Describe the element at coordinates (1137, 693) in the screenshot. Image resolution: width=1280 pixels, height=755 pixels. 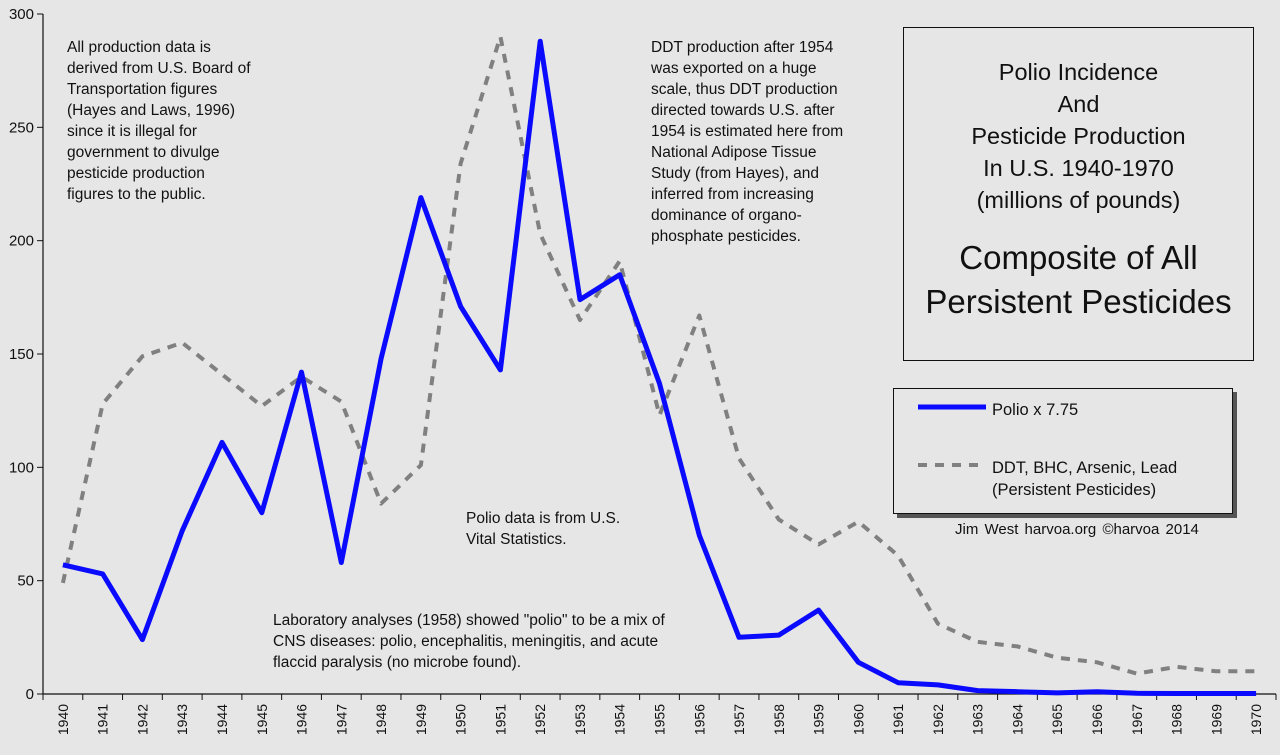
I see `polio-point-1967` at that location.